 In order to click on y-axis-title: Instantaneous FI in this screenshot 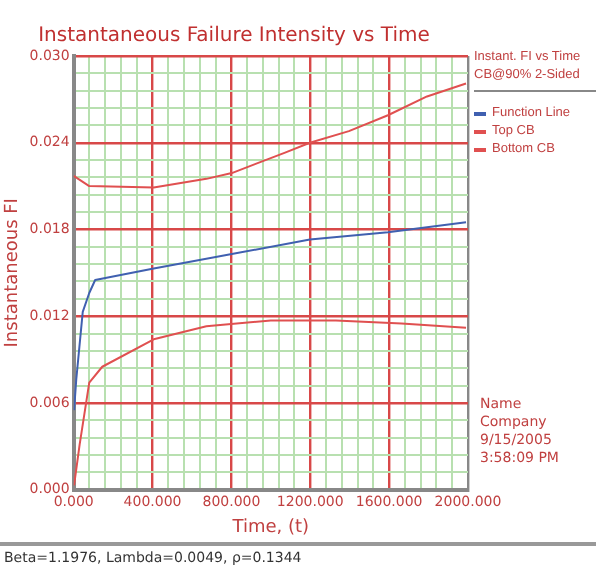, I will do `click(13, 273)`.